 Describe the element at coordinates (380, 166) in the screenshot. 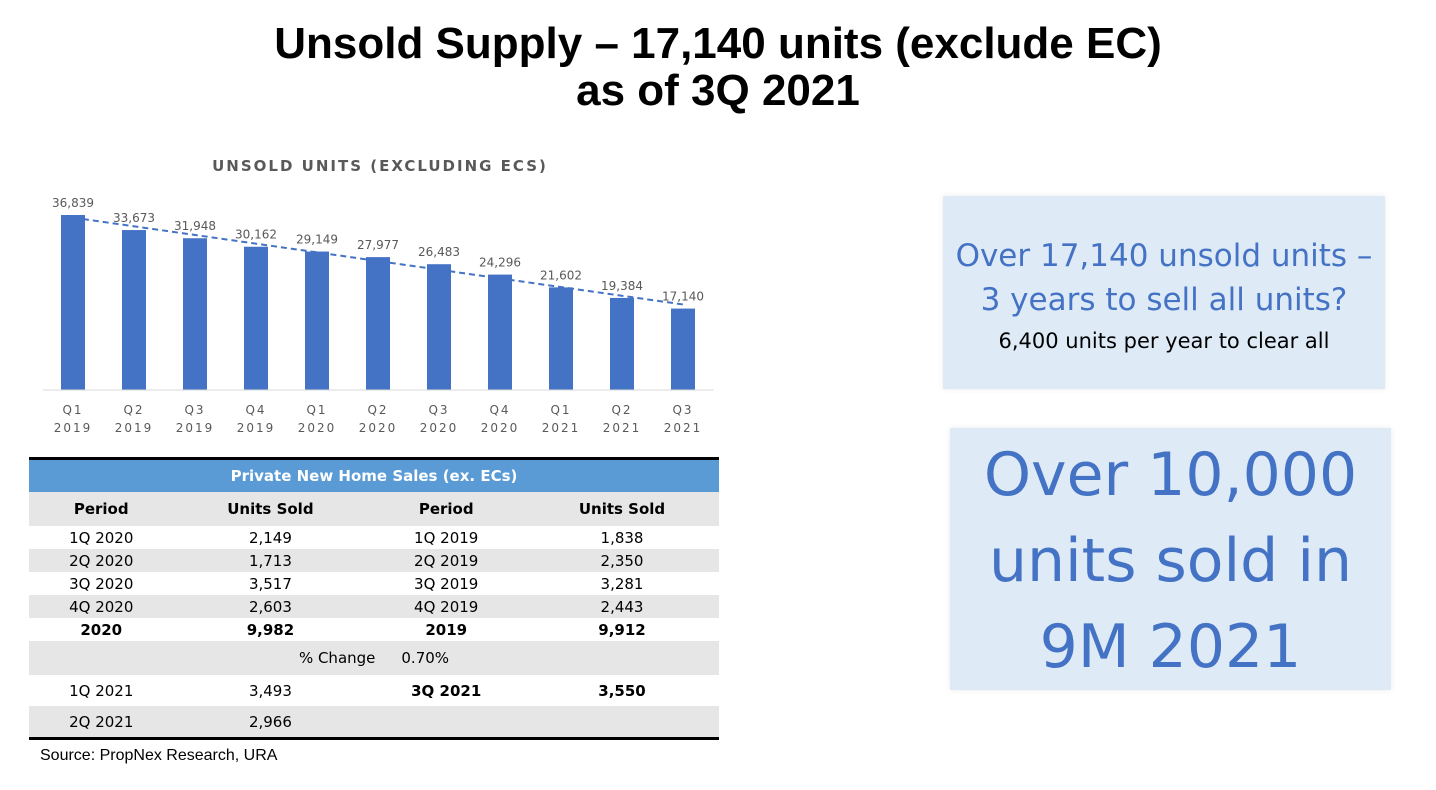

I see `chart-title: UNSOLD UNITS (EXCLUDING ECS)` at that location.